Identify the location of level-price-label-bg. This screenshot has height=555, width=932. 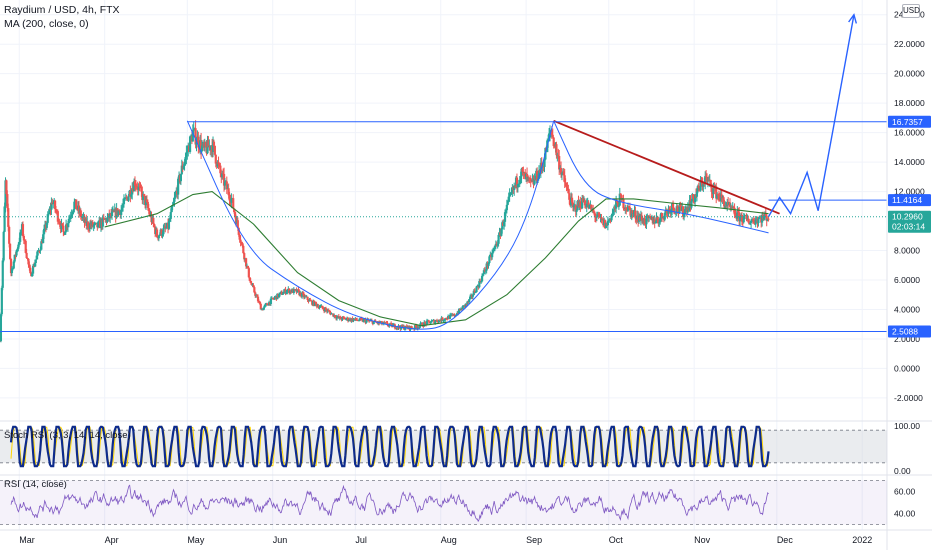
(909, 331).